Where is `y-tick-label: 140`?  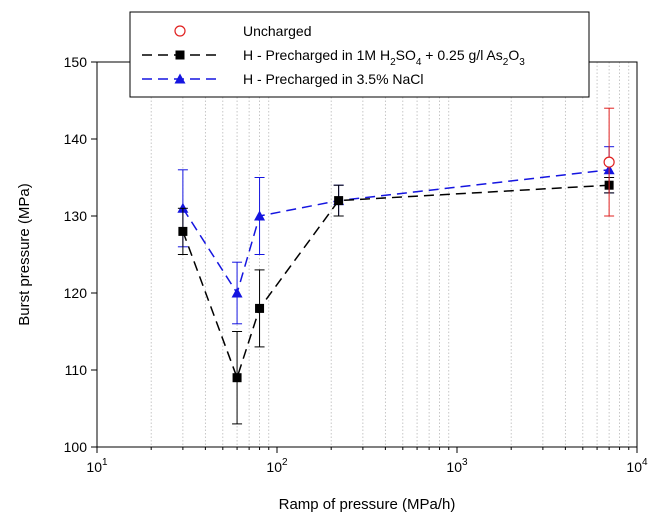 y-tick-label: 140 is located at coordinates (76, 139).